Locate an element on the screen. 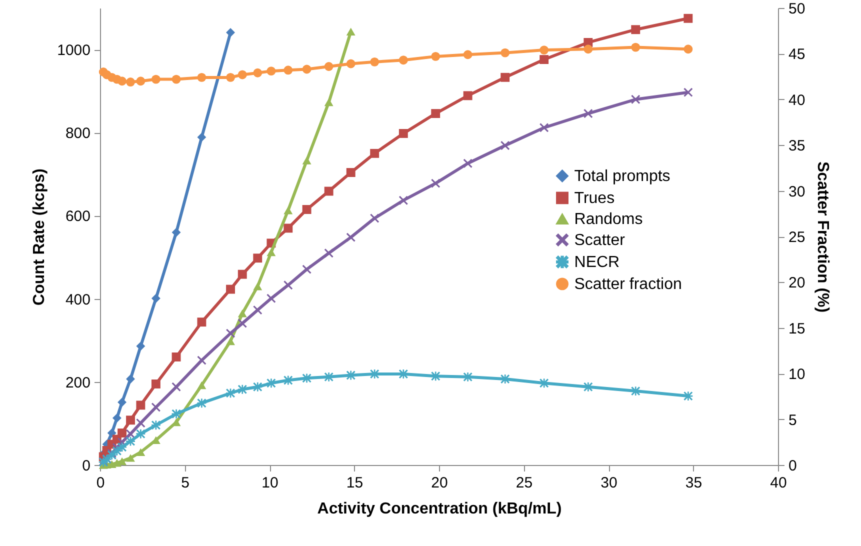  legend-label: Randoms is located at coordinates (608, 219).